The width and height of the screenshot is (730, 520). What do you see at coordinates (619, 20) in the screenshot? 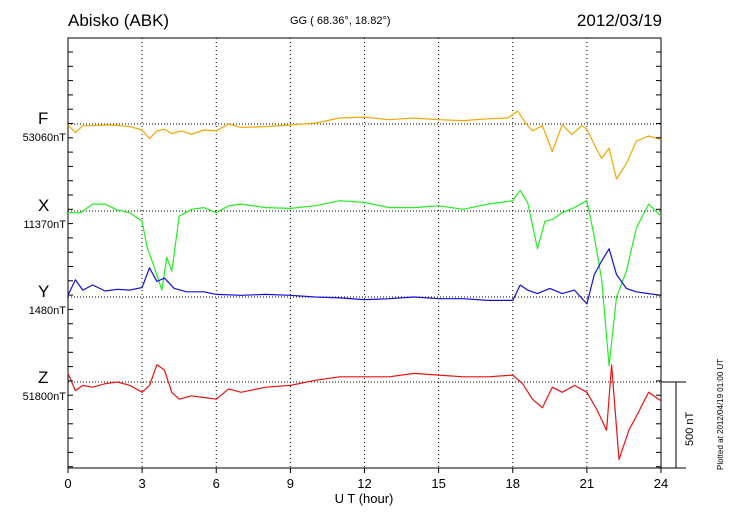
I see `plot-date: 2012/03/19` at bounding box center [619, 20].